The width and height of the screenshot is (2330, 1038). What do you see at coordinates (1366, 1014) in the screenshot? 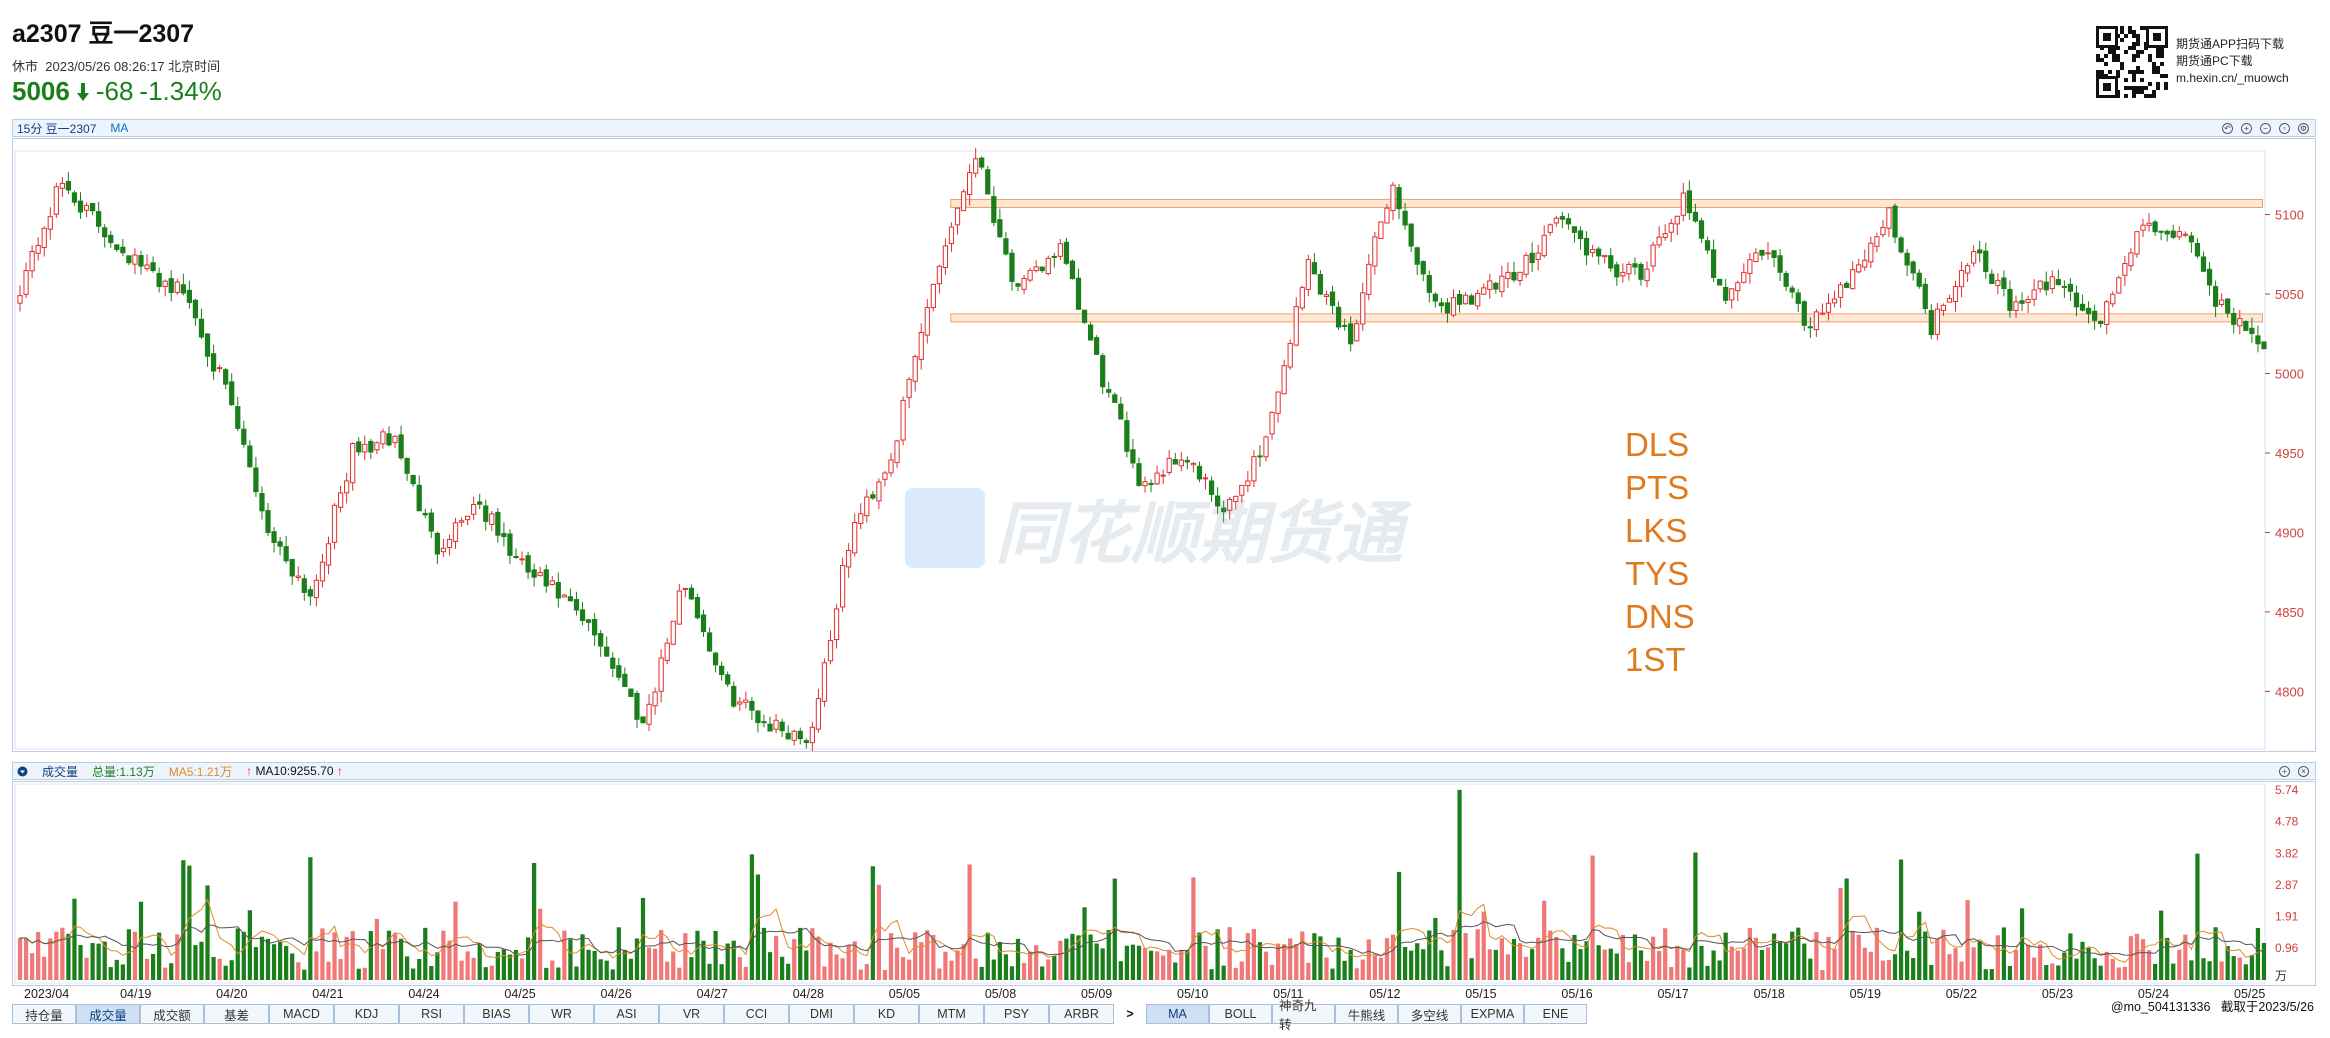
I see `tab-牛熊线: 牛熊线` at bounding box center [1366, 1014].